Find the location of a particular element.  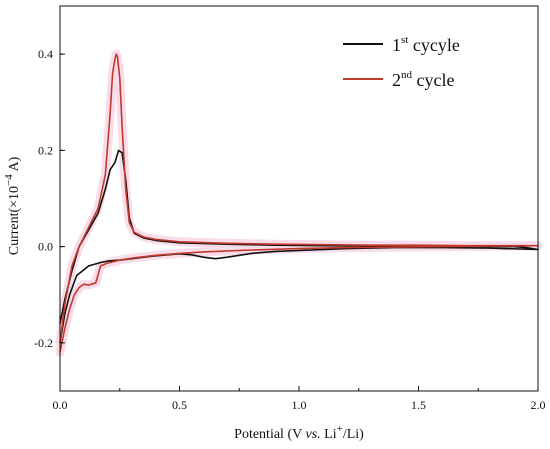

x-axis-ticks: 0.0 0.5 1.0 1.5 2.0 is located at coordinates (299, 399).